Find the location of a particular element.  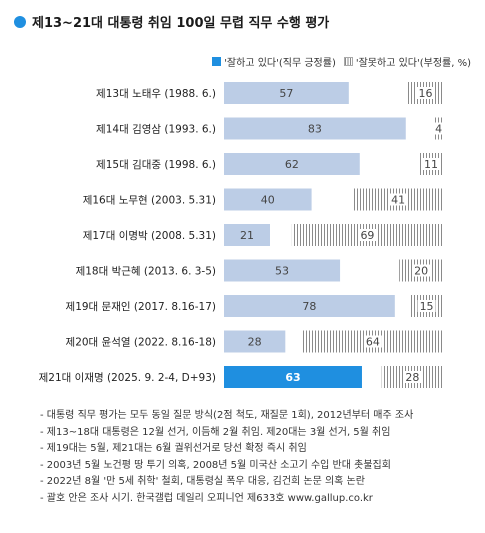

negative-value-label: 41 is located at coordinates (398, 200).